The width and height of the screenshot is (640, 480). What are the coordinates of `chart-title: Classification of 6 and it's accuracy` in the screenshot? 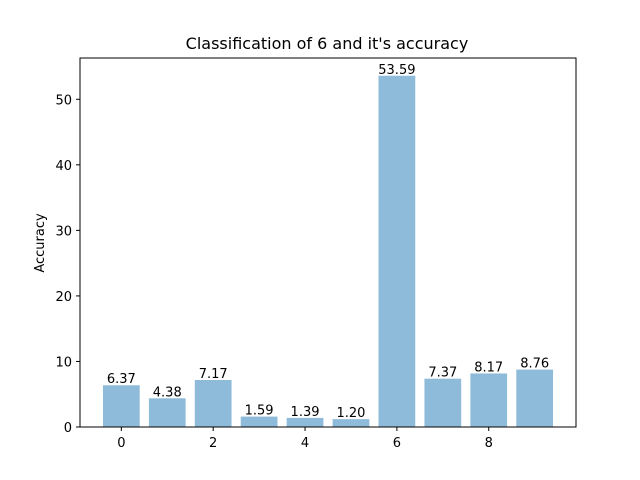 It's located at (327, 43).